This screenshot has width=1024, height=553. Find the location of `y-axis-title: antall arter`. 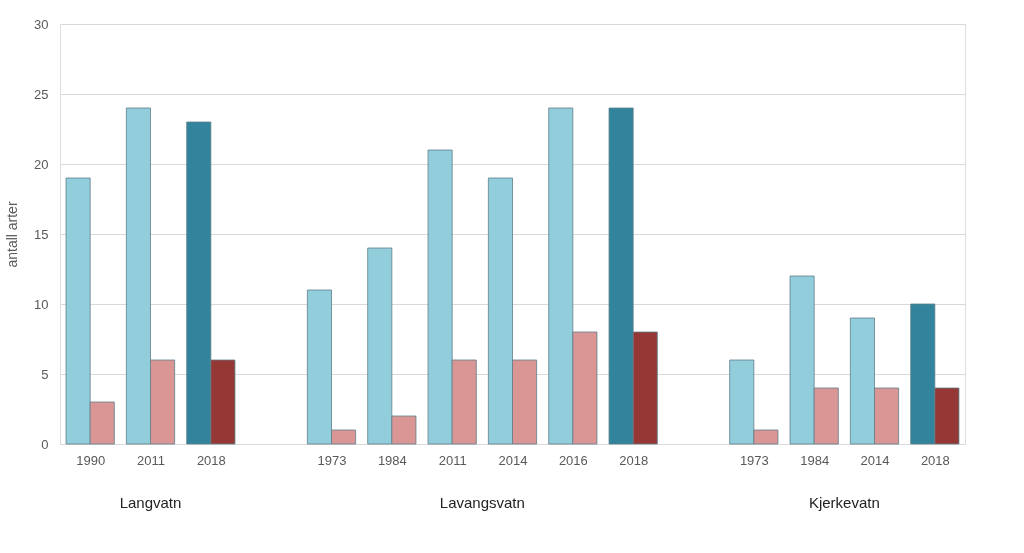

y-axis-title: antall arter is located at coordinates (12, 234).